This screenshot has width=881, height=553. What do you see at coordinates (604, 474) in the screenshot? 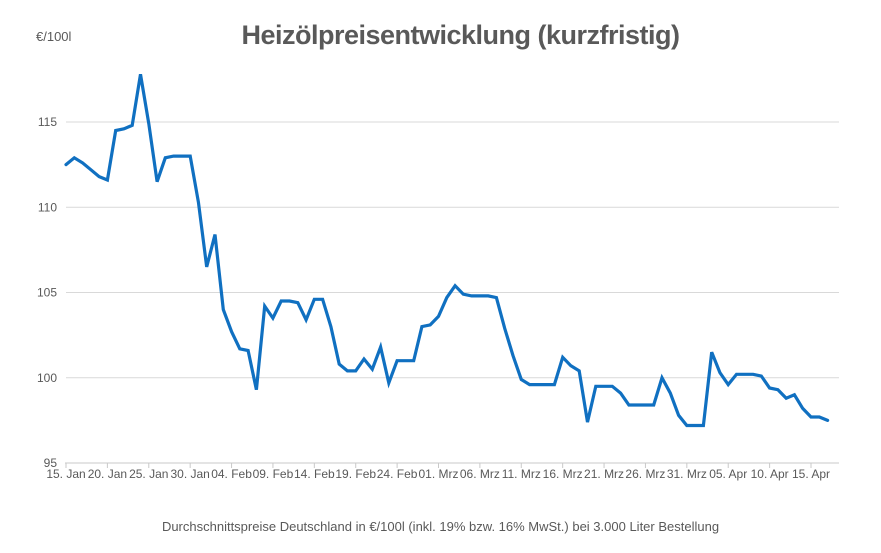
I see `x-axis-tick-label: 21. Mrz` at bounding box center [604, 474].